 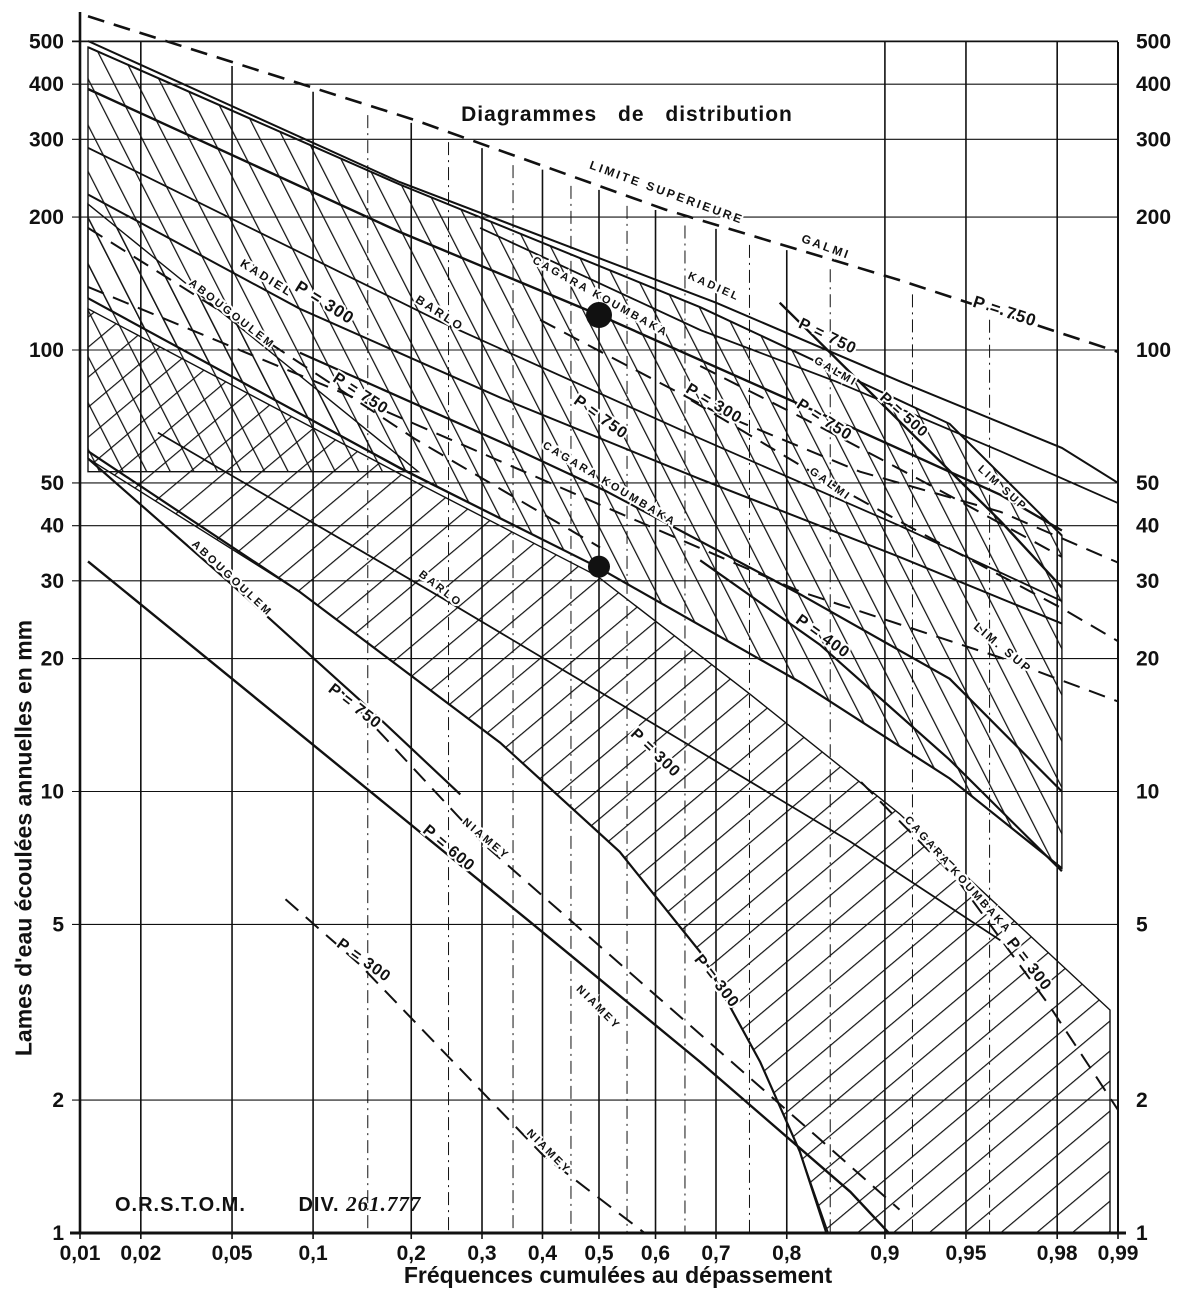 What do you see at coordinates (714, 287) in the screenshot?
I see `curve-label: KADIEL` at bounding box center [714, 287].